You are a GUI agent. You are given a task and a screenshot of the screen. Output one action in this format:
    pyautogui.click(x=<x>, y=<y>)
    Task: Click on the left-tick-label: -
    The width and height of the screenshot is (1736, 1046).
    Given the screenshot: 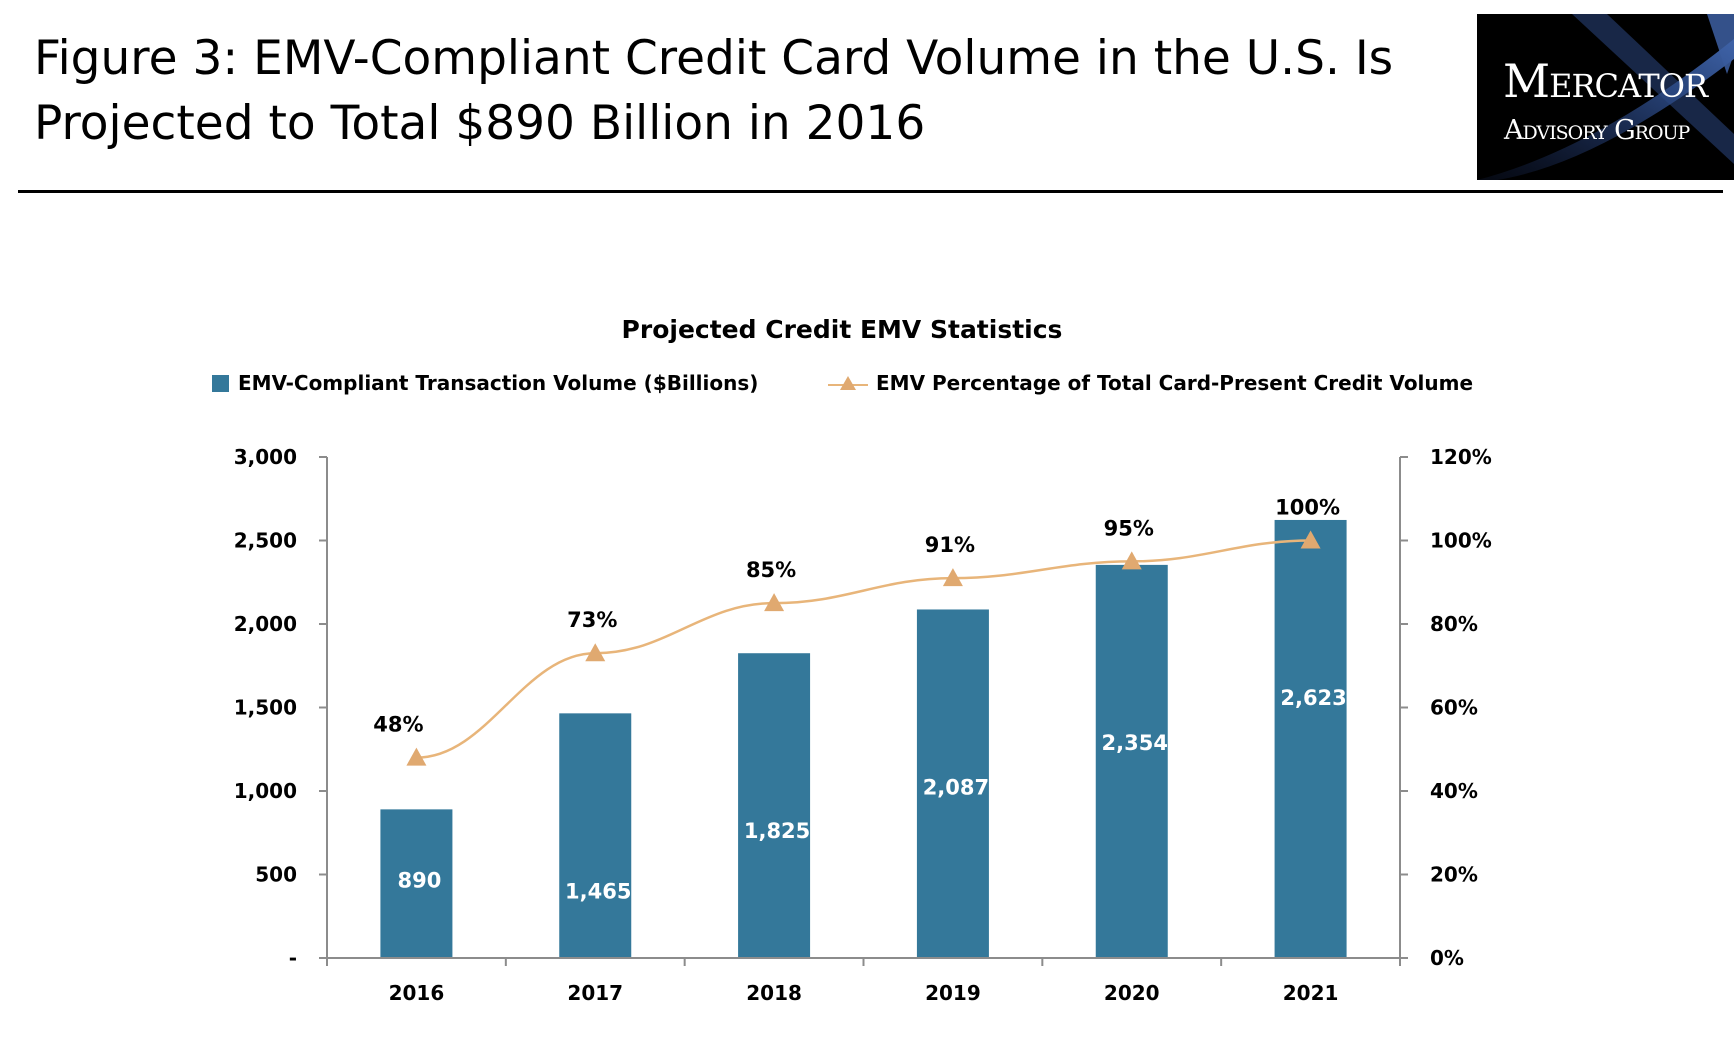 What is the action you would take?
    pyautogui.click(x=293, y=958)
    